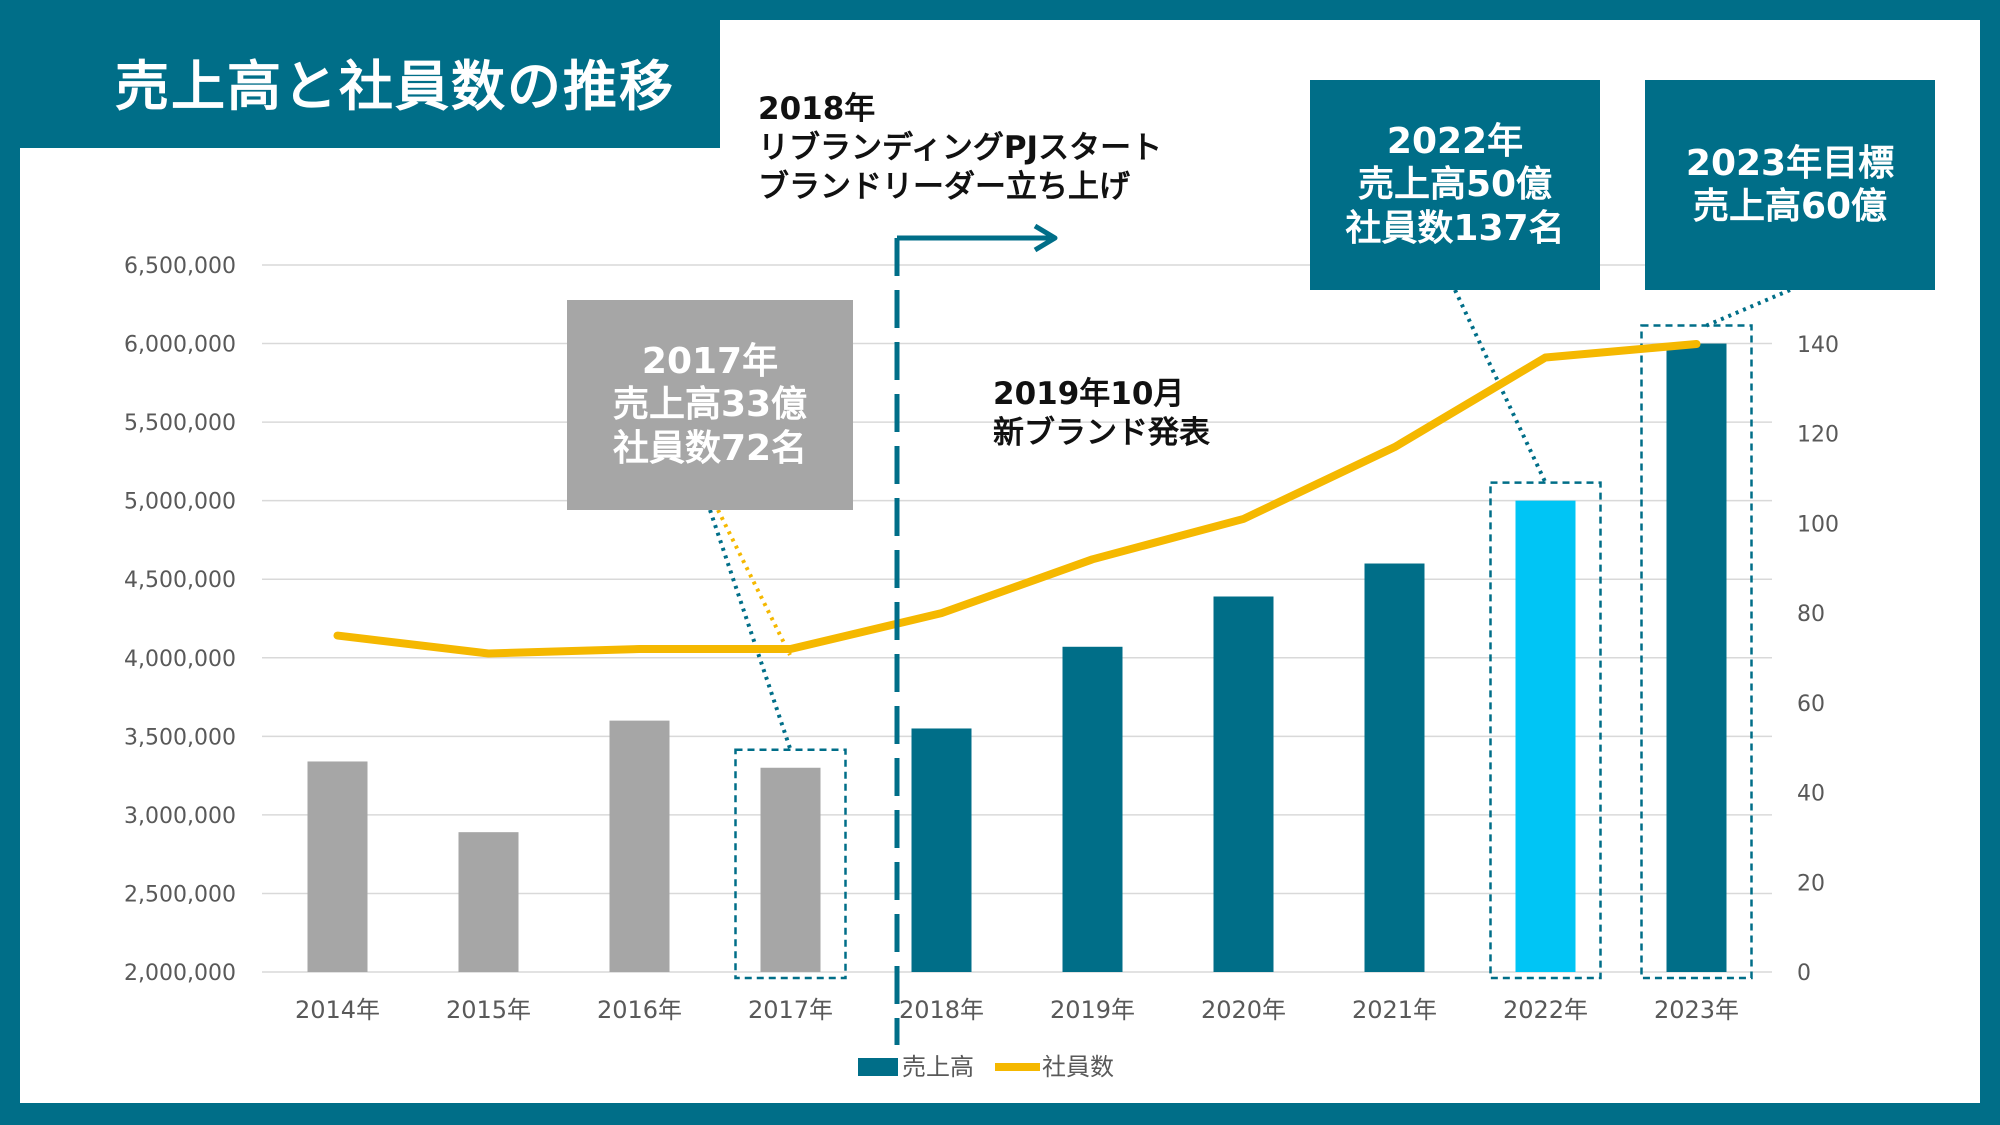 This screenshot has height=1125, width=2000. Describe the element at coordinates (1455, 228) in the screenshot. I see `callout-2022-line-3: 社員数137名` at that location.